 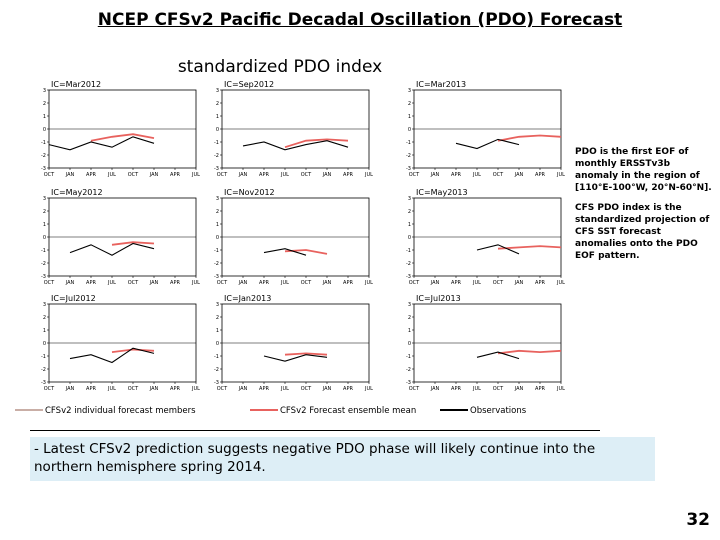 I want to click on panel-label: IC=May2012, so click(x=77, y=192).